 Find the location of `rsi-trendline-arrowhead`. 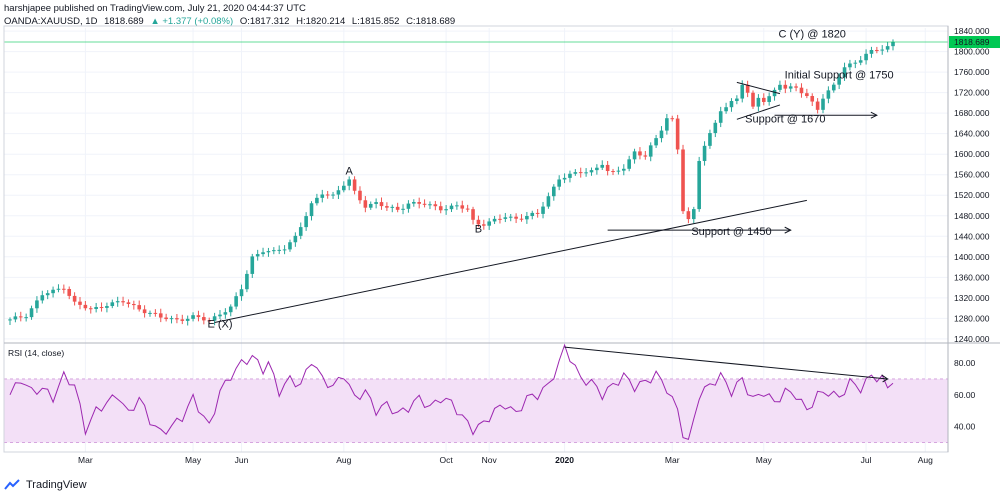

rsi-trendline-arrowhead is located at coordinates (885, 378).